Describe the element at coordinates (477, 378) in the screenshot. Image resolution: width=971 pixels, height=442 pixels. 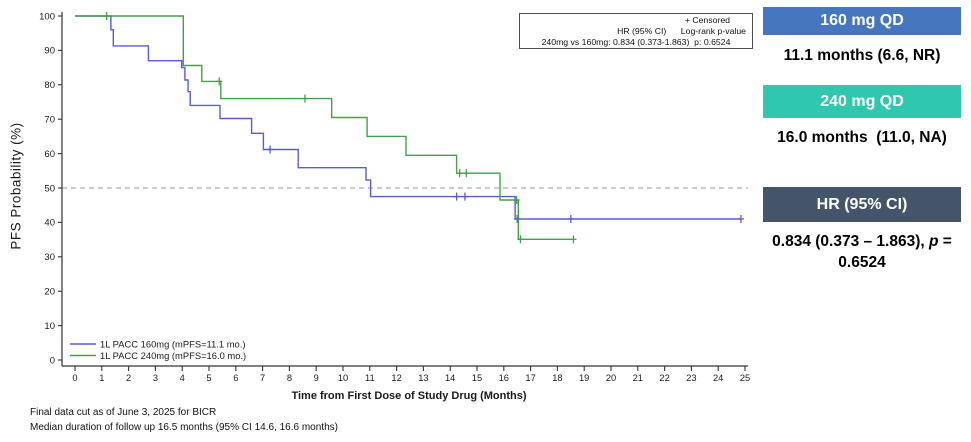
I see `x-tick-label: 15` at that location.